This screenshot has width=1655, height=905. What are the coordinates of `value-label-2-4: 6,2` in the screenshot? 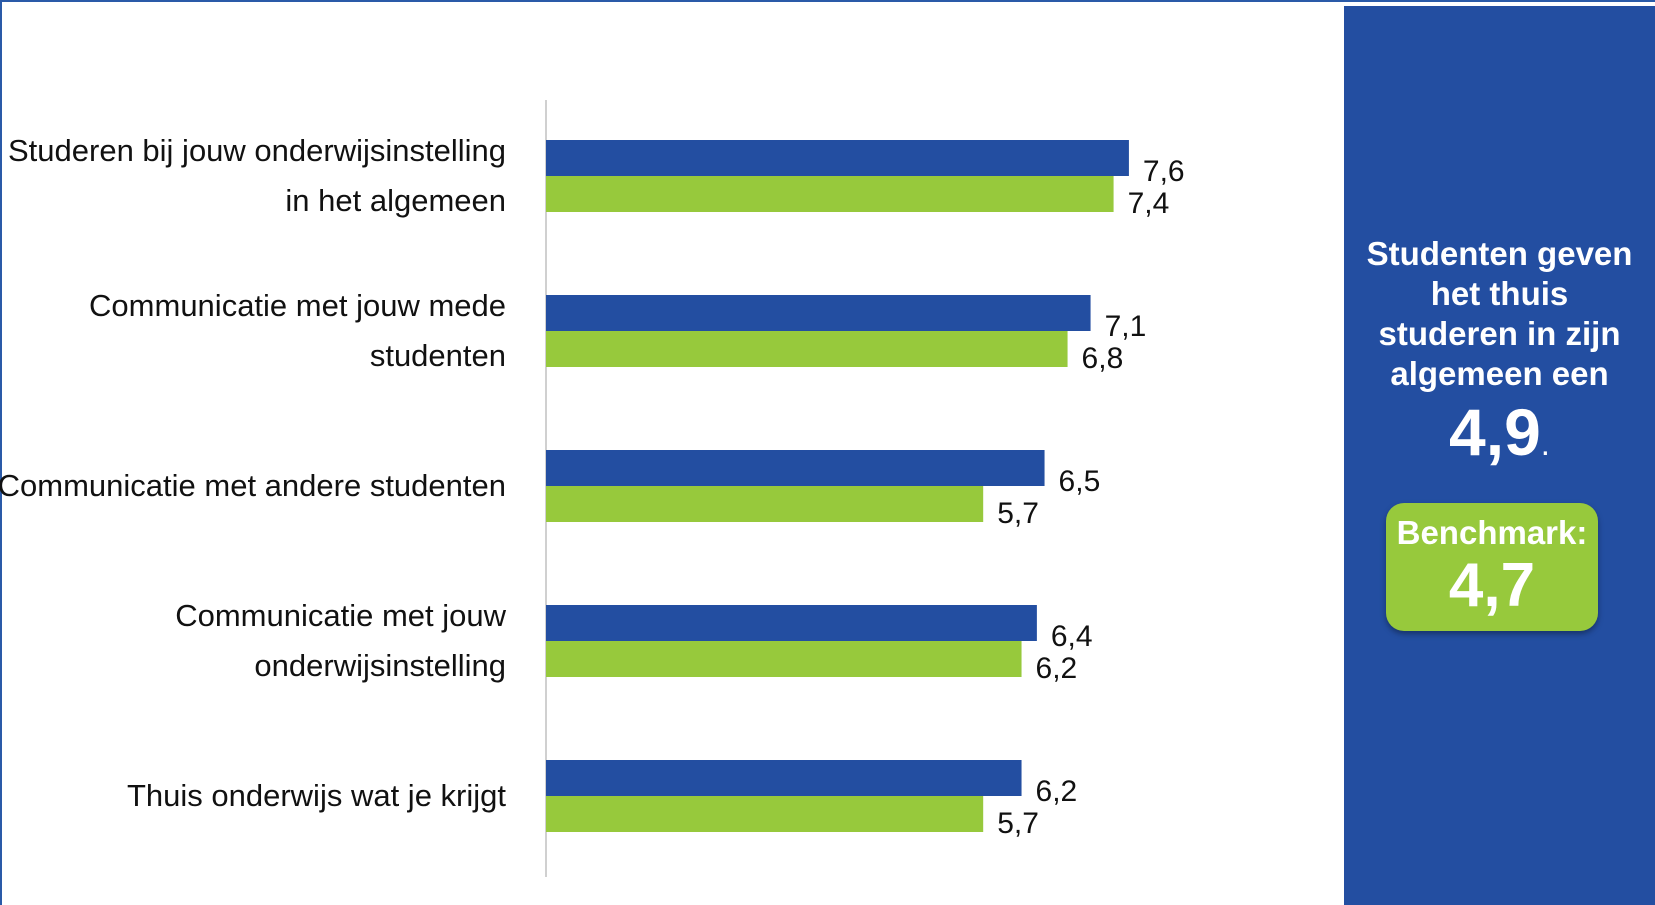 It's located at (1057, 668).